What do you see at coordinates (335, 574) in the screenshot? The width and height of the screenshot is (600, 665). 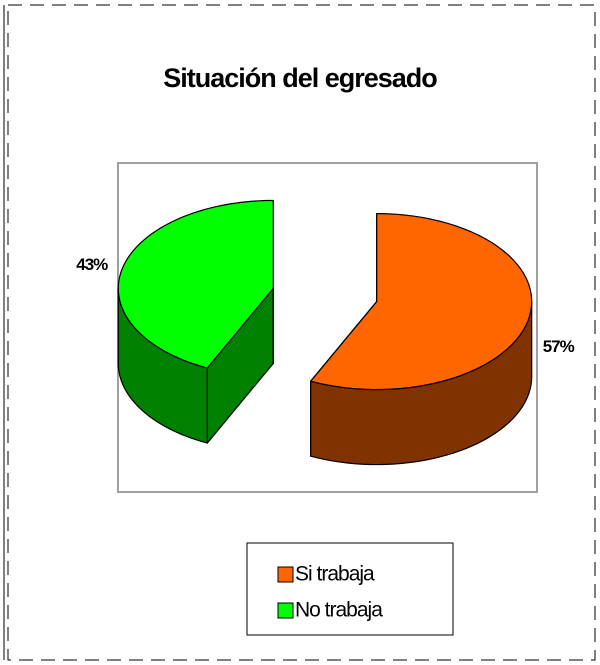 I see `legend-label: Si trabaja` at bounding box center [335, 574].